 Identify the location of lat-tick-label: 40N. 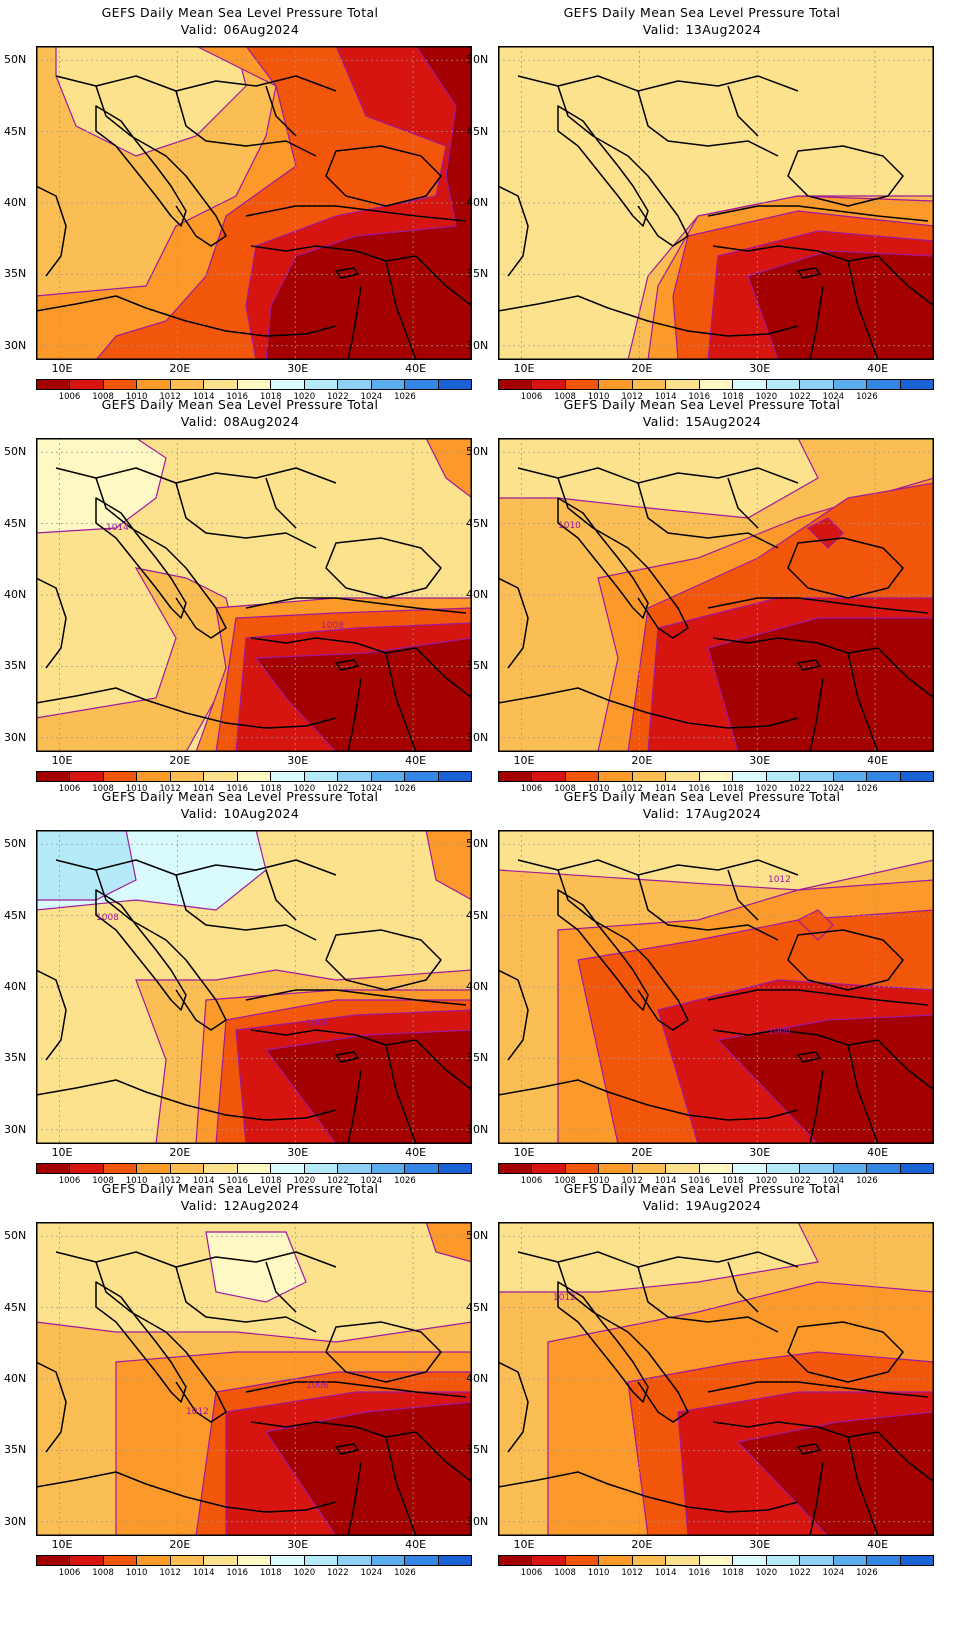
(15, 594).